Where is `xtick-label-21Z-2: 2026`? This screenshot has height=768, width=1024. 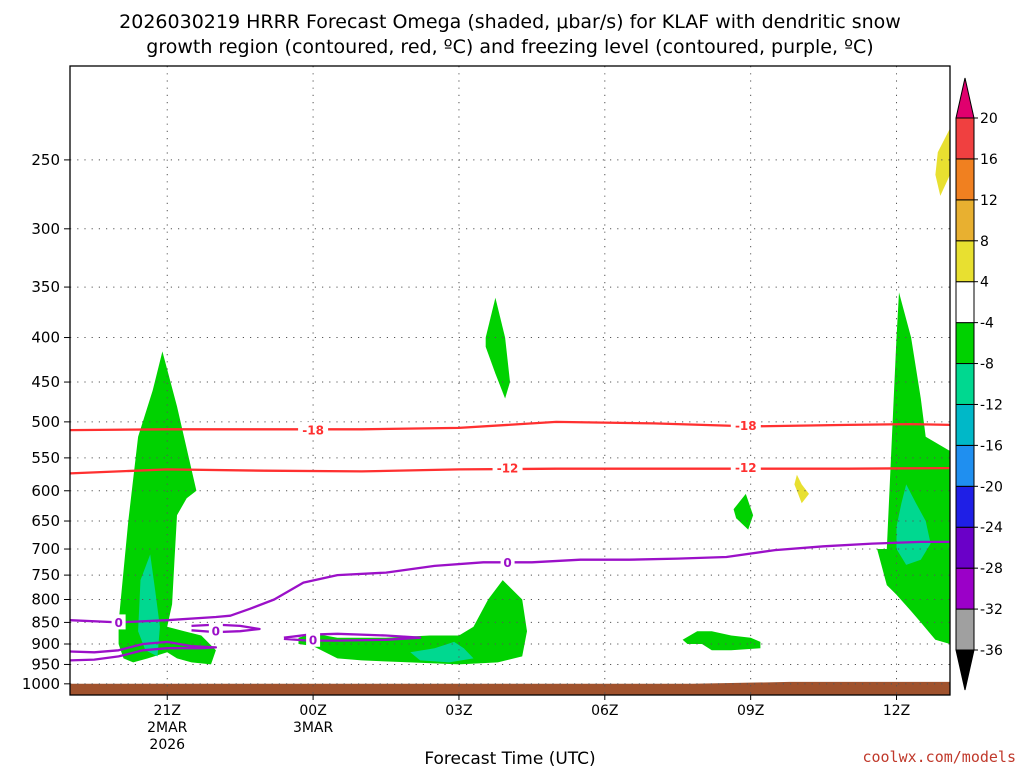 xtick-label-21Z-2: 2026 is located at coordinates (167, 745).